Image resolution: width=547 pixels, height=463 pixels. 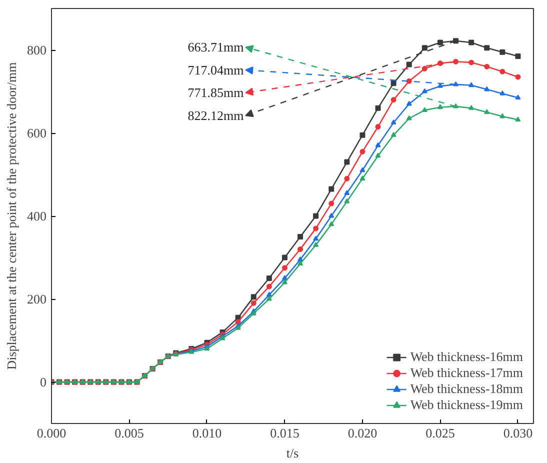 I want to click on x-tick-label: 0.020, so click(x=363, y=433).